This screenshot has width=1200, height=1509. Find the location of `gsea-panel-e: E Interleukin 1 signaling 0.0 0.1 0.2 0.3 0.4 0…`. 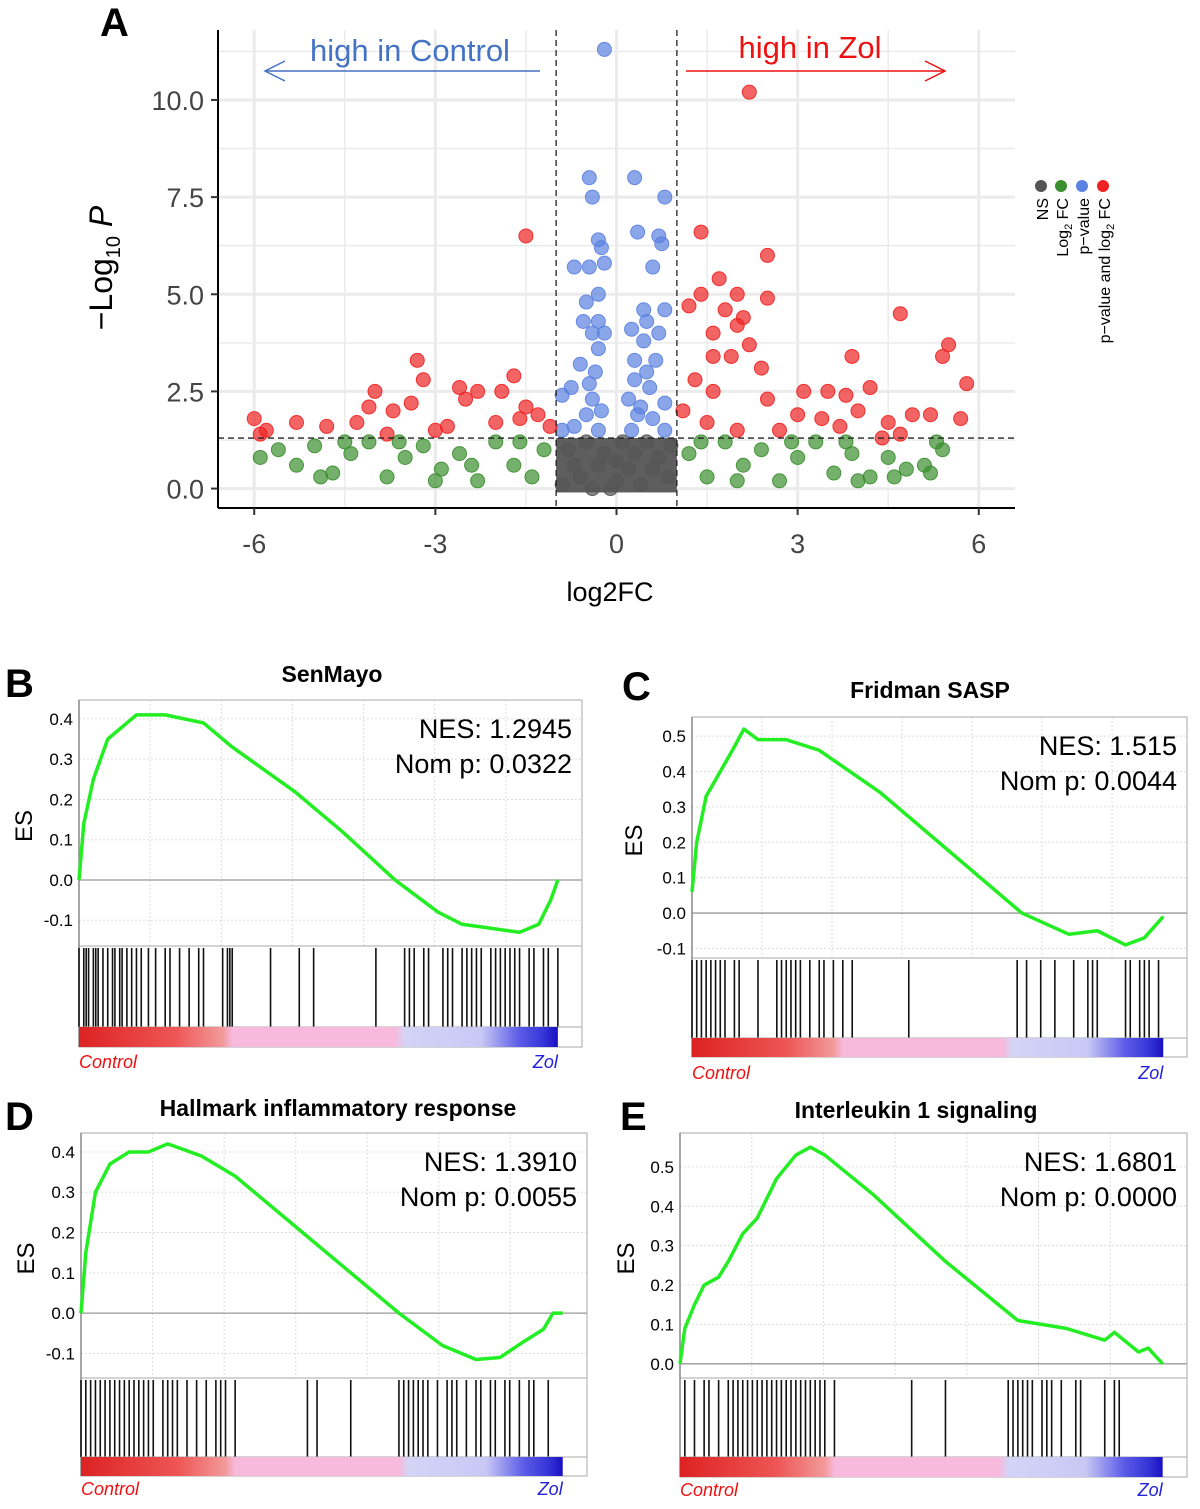

gsea-panel-e: E Interleukin 1 signaling 0.0 0.1 0.2 0.3 0.4 0… is located at coordinates (900, 1297).